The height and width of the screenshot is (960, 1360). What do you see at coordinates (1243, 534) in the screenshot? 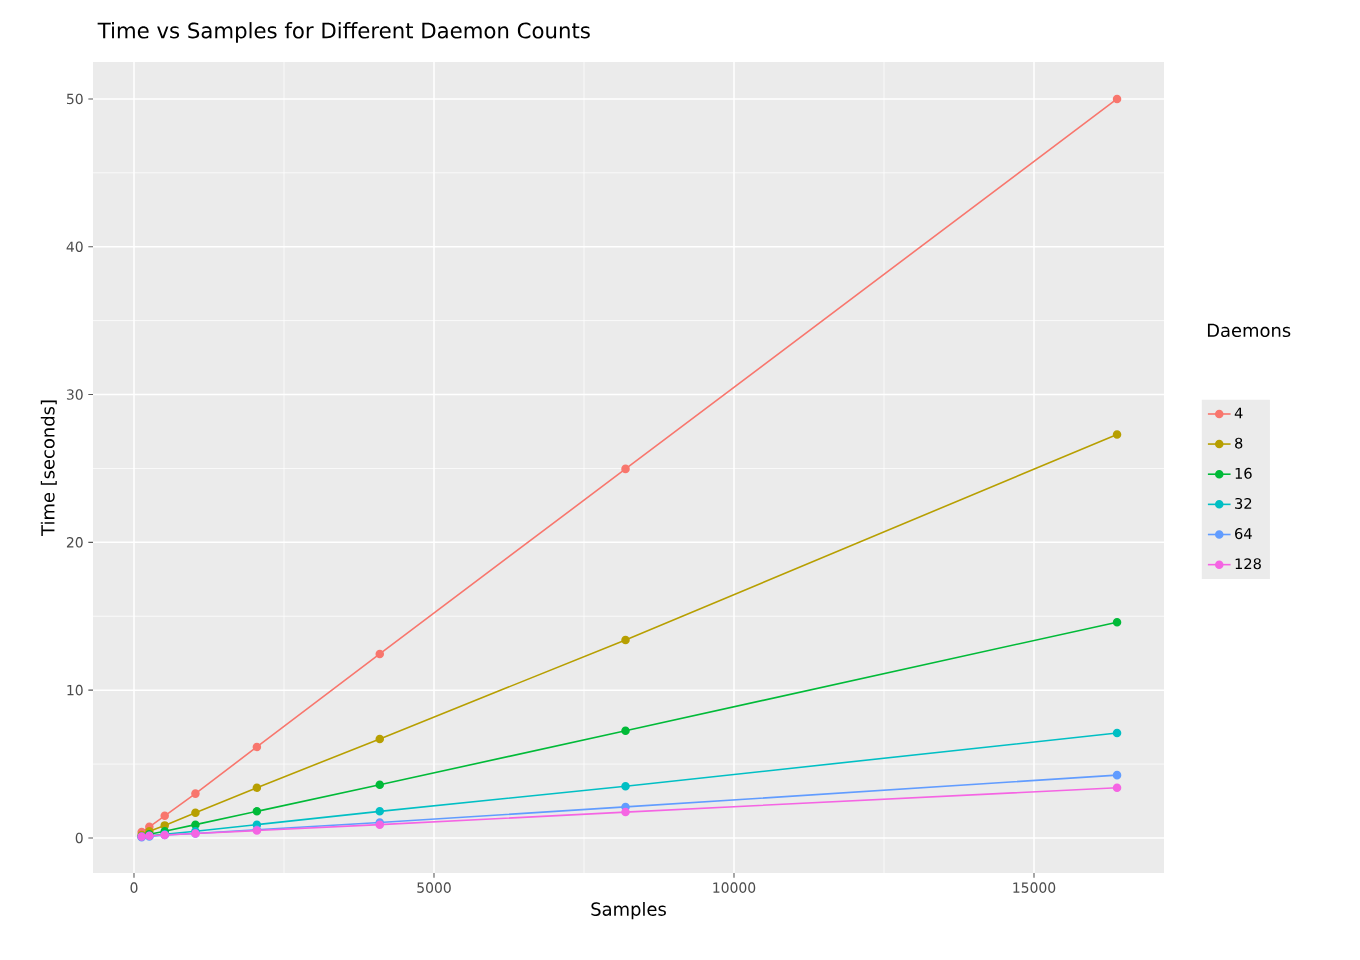
I see `legend-label: 64` at bounding box center [1243, 534].